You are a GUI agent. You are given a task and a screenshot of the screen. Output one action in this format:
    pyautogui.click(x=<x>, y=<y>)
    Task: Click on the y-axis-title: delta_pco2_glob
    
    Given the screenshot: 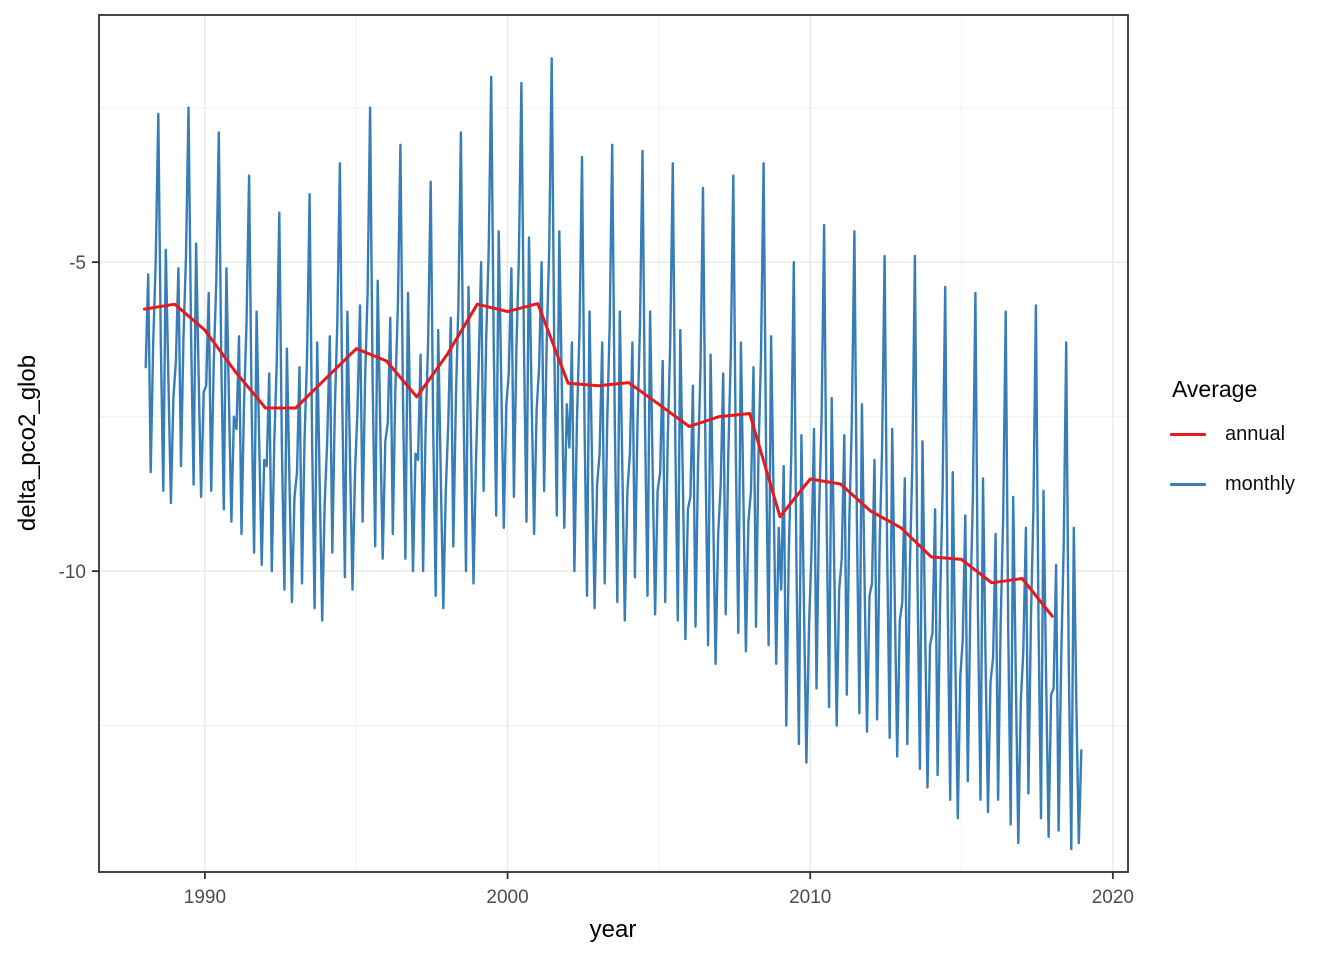 What is the action you would take?
    pyautogui.click(x=27, y=443)
    